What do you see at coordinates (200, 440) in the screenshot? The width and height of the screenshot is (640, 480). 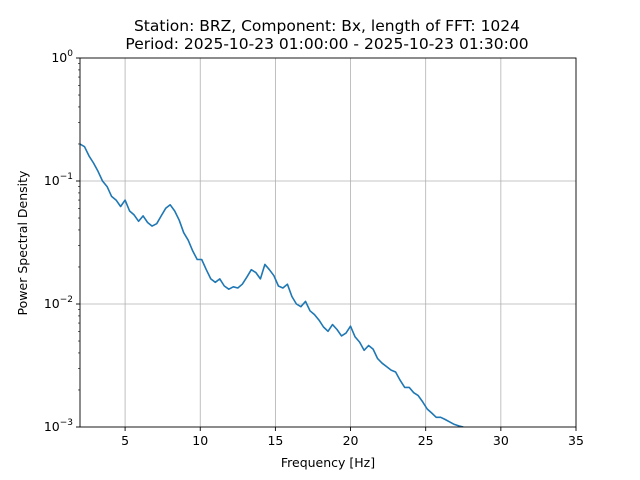 I see `x-tick-label: 10` at bounding box center [200, 440].